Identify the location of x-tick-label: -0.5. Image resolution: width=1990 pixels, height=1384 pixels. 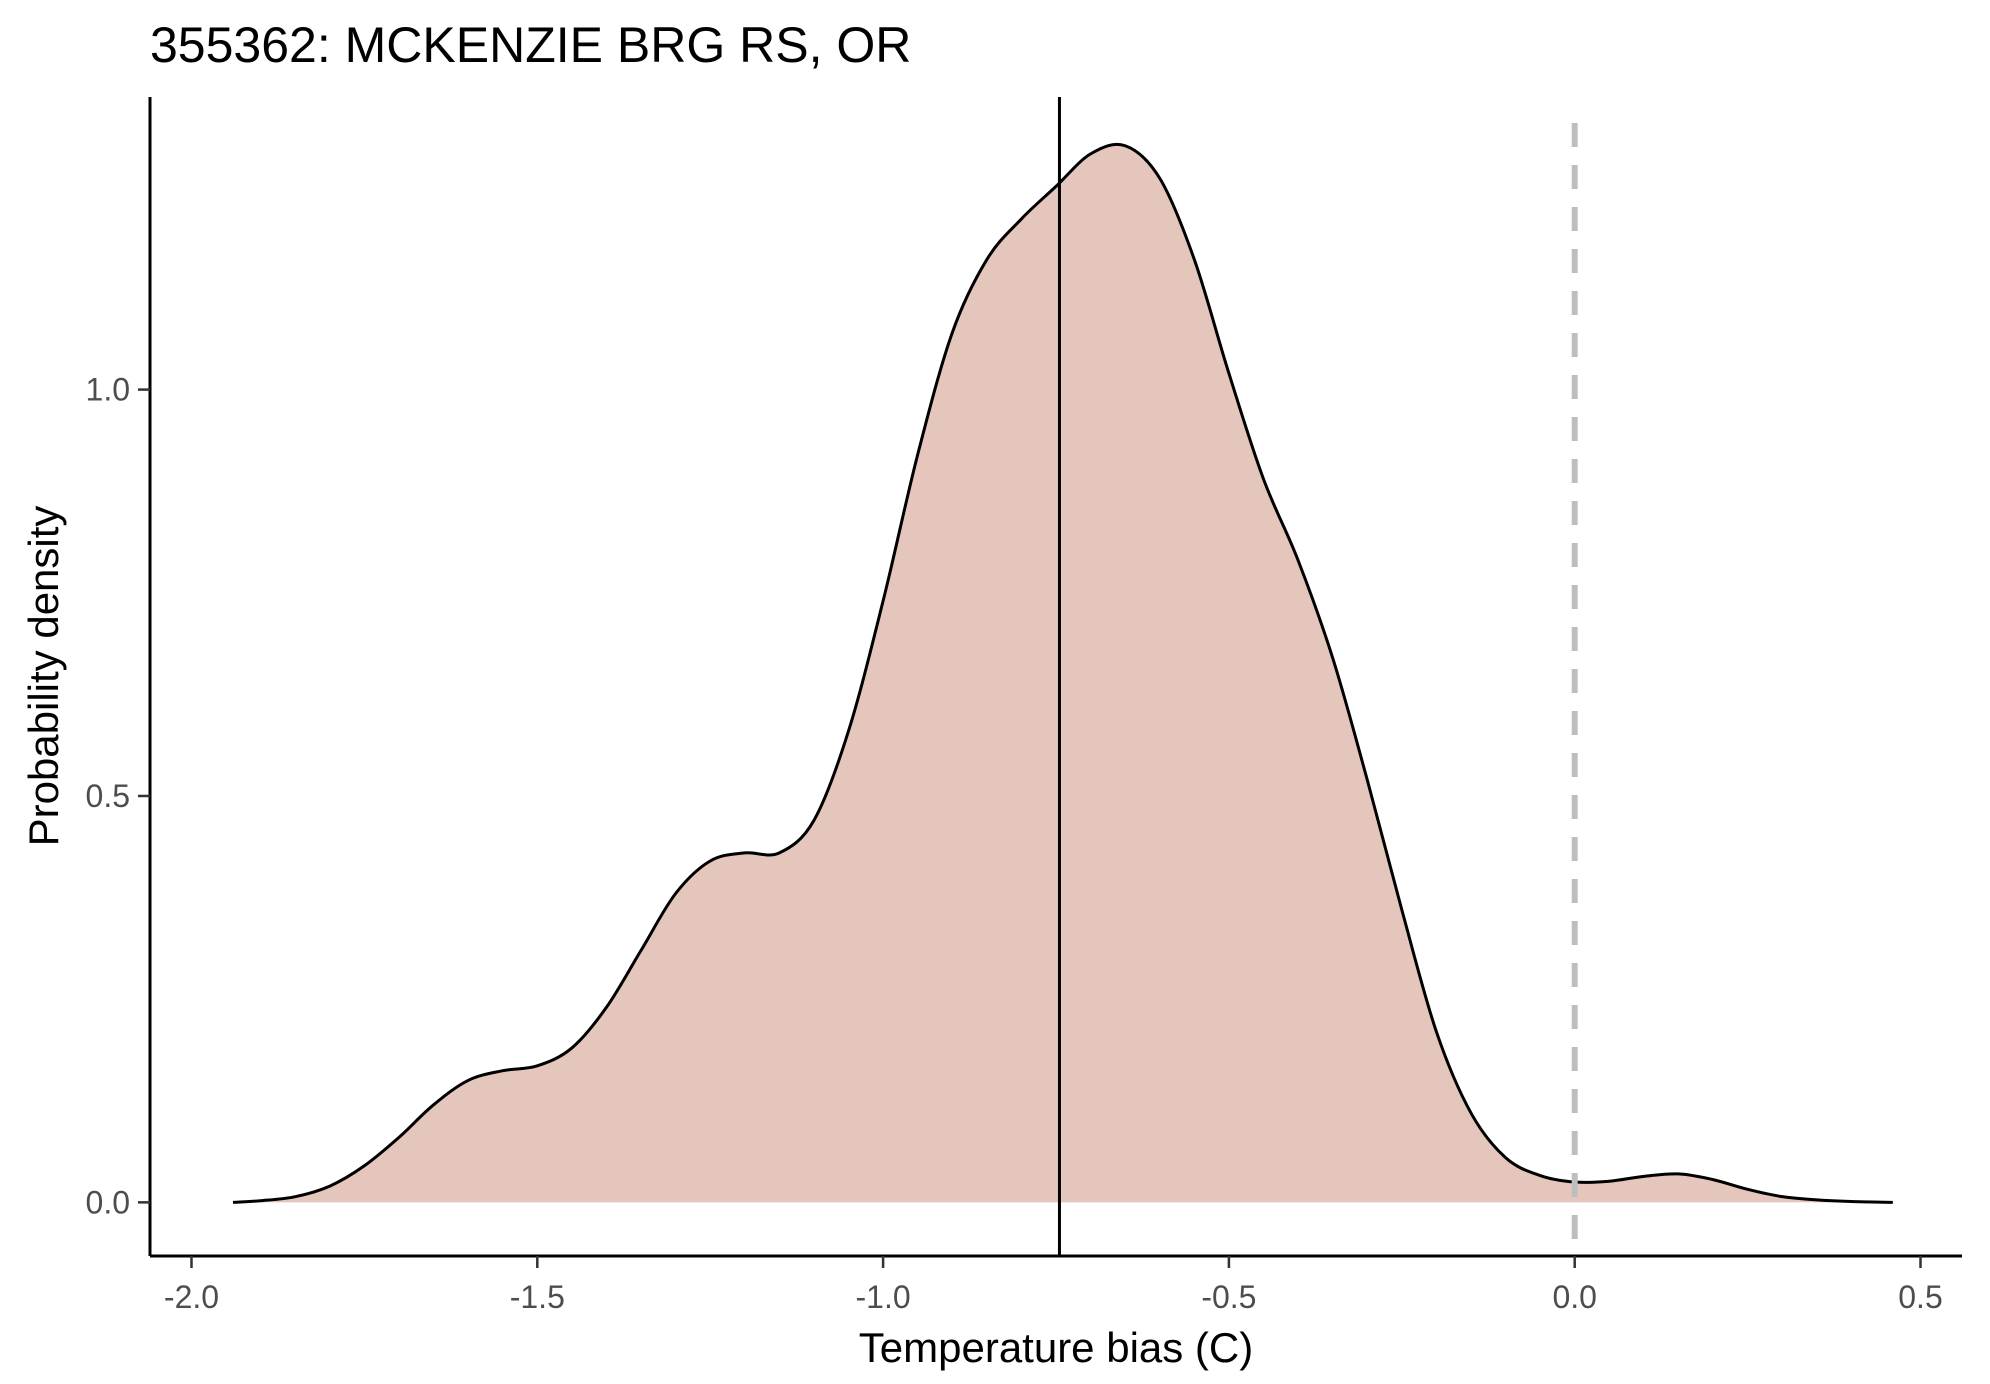
(1228, 1297).